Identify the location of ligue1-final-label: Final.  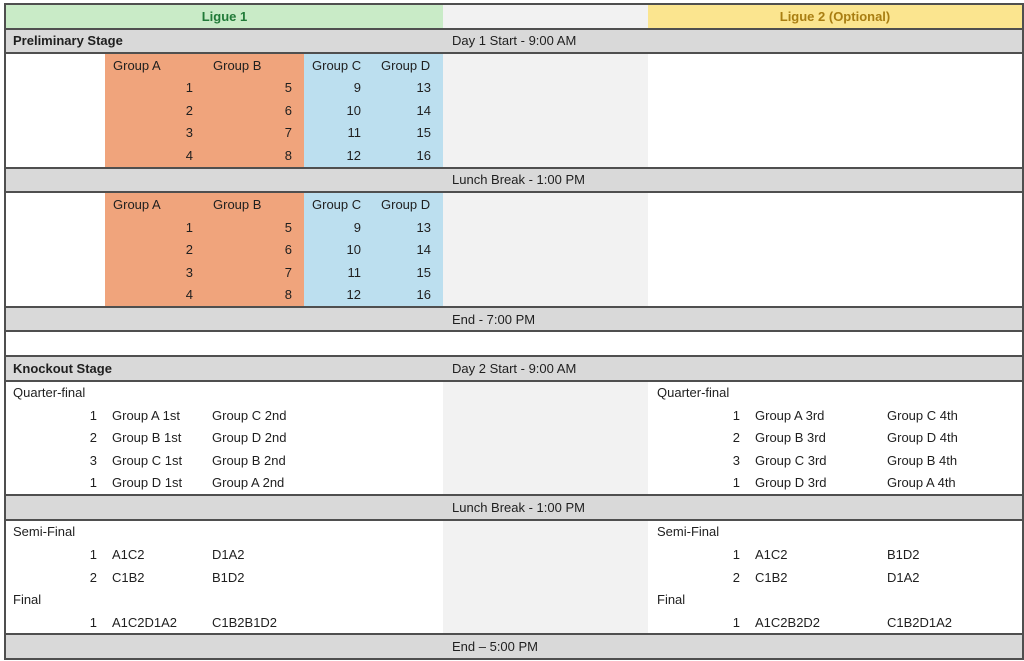
(27, 600).